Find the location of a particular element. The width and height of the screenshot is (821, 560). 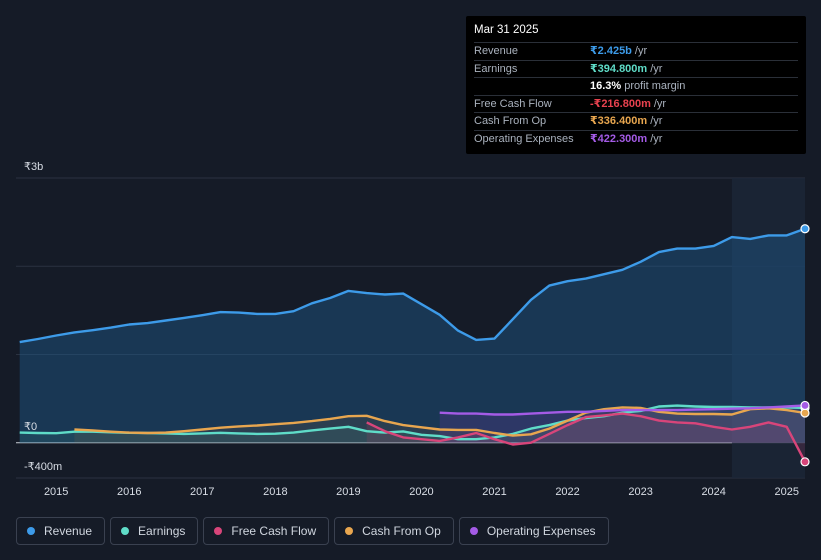

tooltip-row: Operating Expenses ₹422.300m/yr is located at coordinates (636, 138).